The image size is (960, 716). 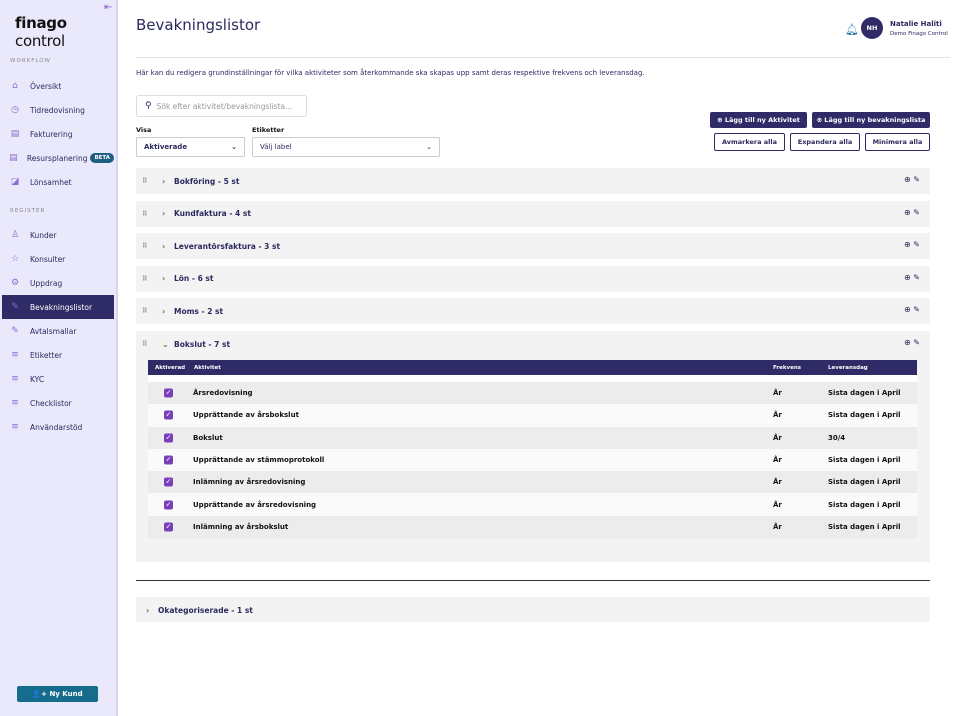 I want to click on group-4: ⠿ › Moms - 2 st ⊕ ✎, so click(x=533, y=311).